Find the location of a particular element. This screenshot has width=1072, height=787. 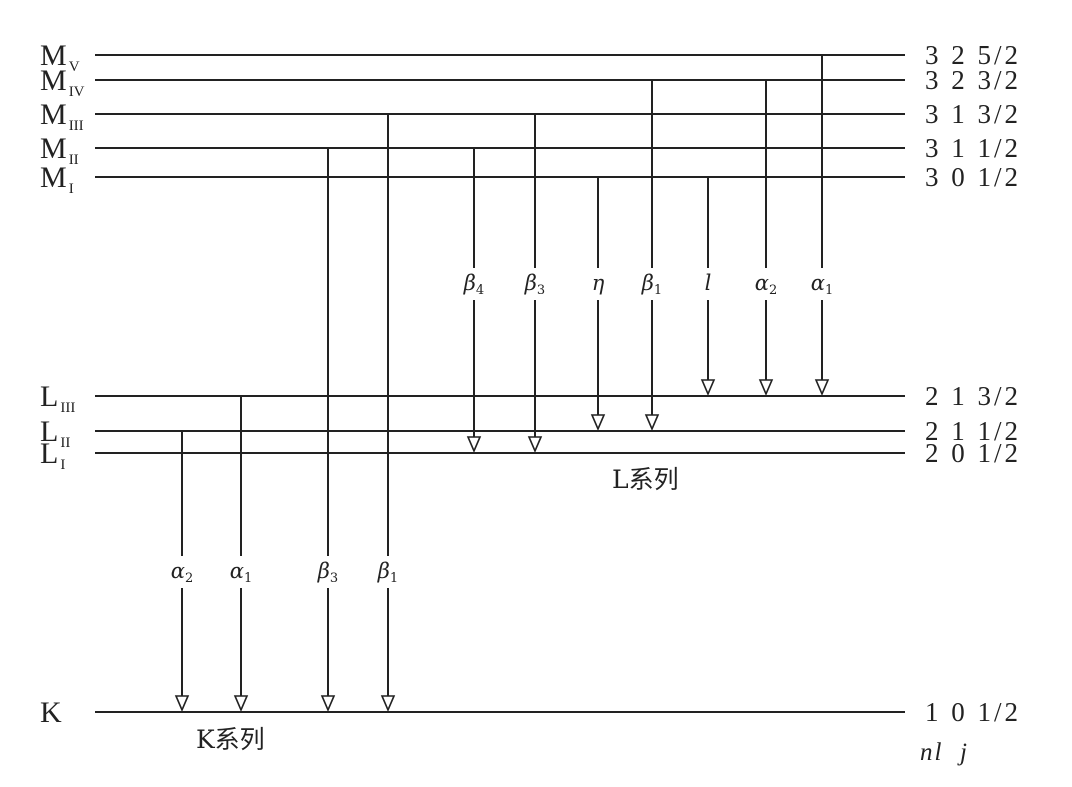

transition-l-alpha2: α2 is located at coordinates (766, 238).